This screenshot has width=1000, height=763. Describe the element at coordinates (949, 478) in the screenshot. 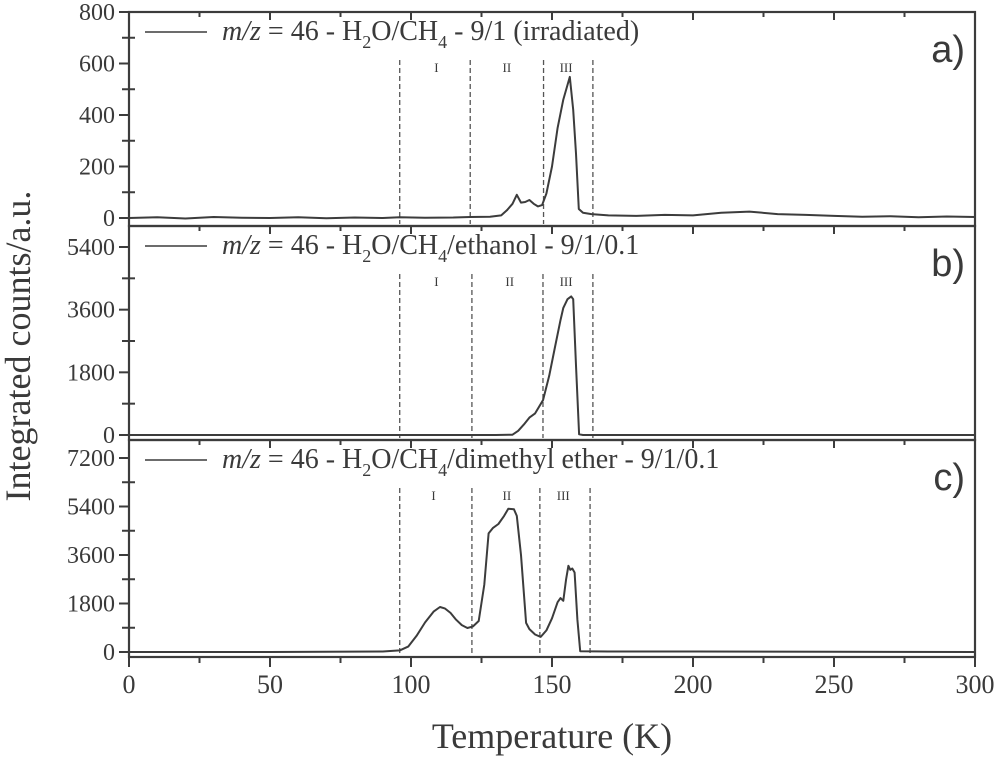

I see `panel-letter: c)` at that location.